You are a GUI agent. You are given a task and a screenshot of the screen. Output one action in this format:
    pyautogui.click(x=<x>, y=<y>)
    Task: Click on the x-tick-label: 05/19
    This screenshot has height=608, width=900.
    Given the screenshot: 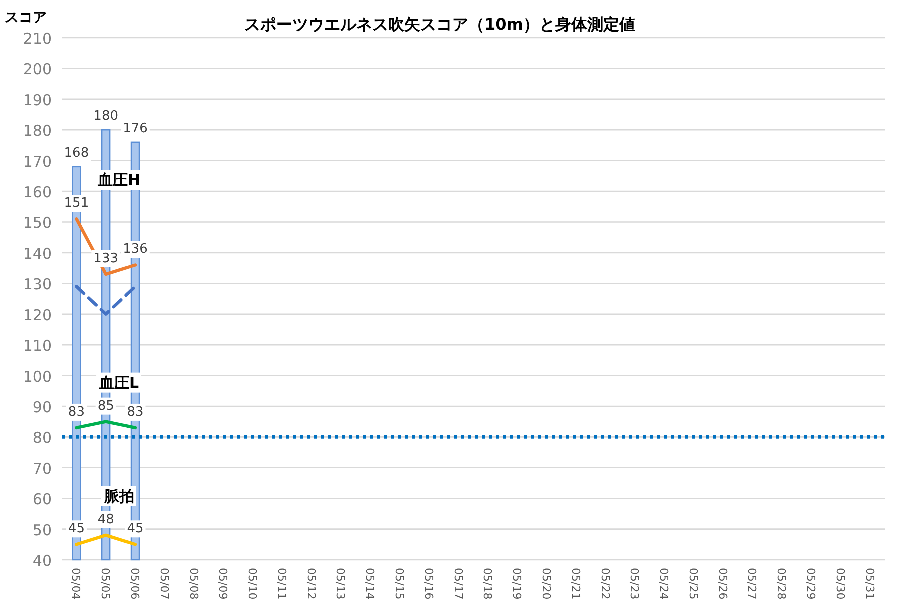 What is the action you would take?
    pyautogui.click(x=517, y=584)
    